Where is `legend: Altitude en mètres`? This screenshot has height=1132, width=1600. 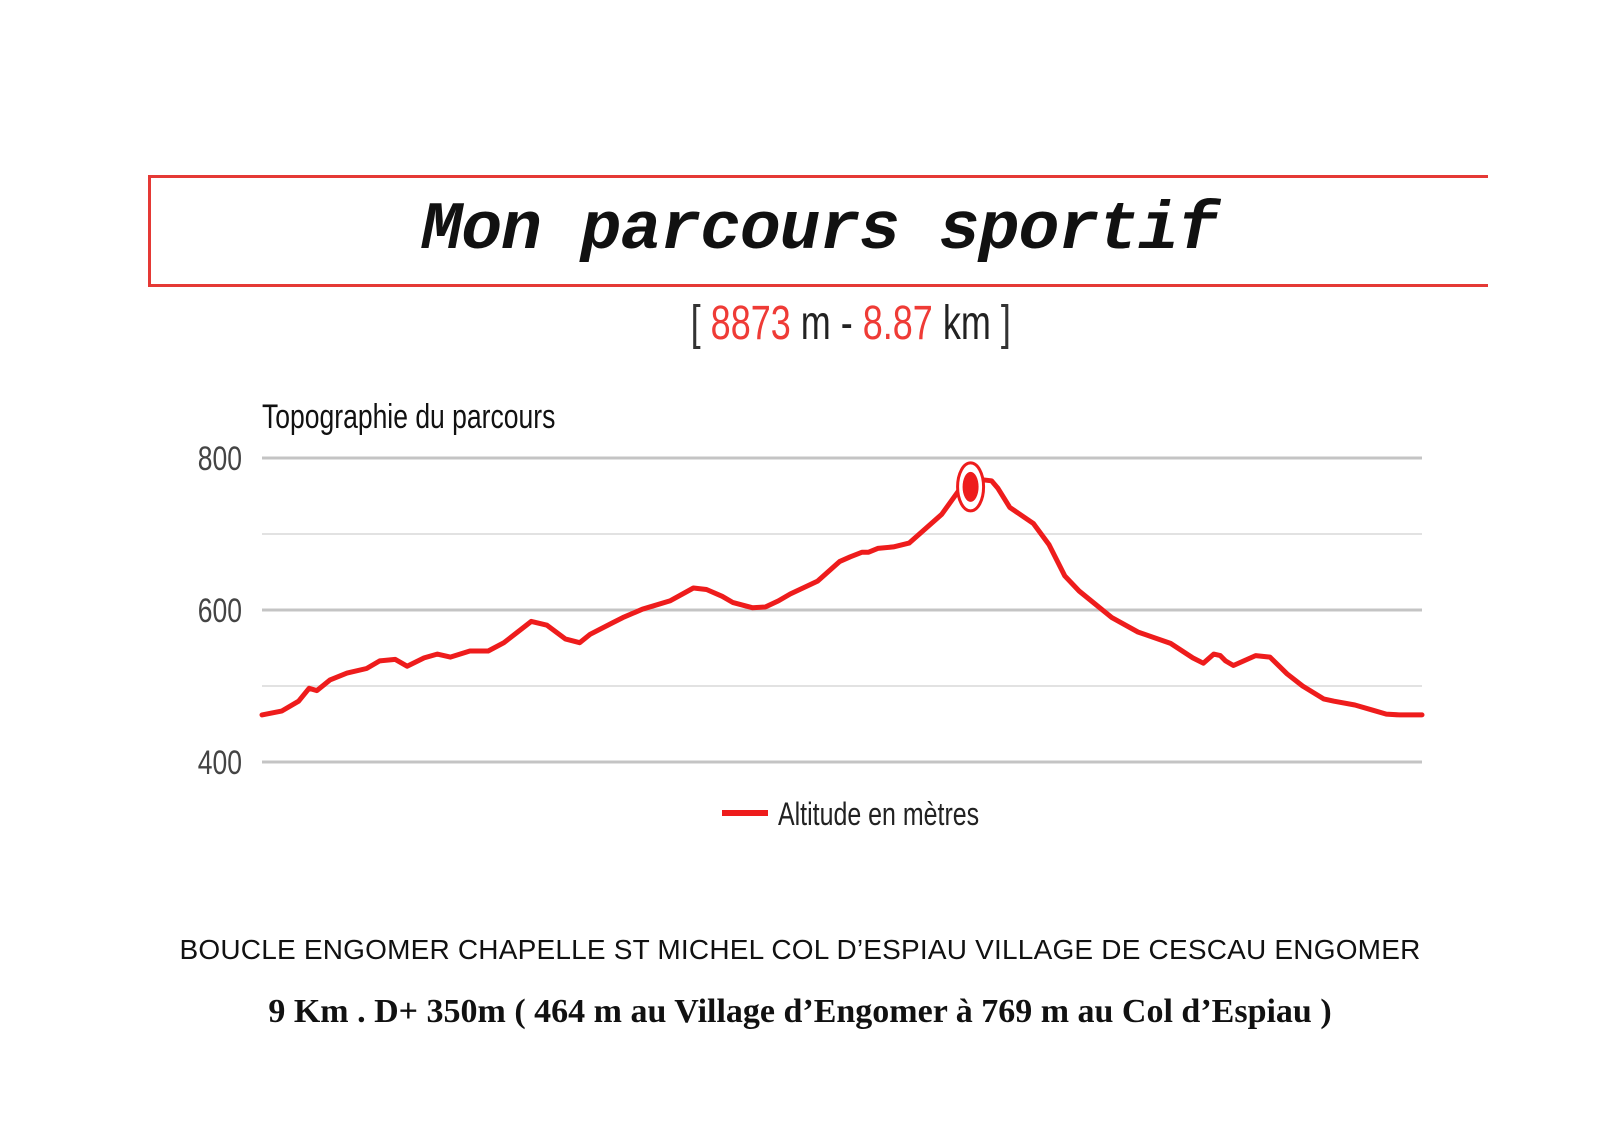 legend: Altitude en mètres is located at coordinates (850, 815).